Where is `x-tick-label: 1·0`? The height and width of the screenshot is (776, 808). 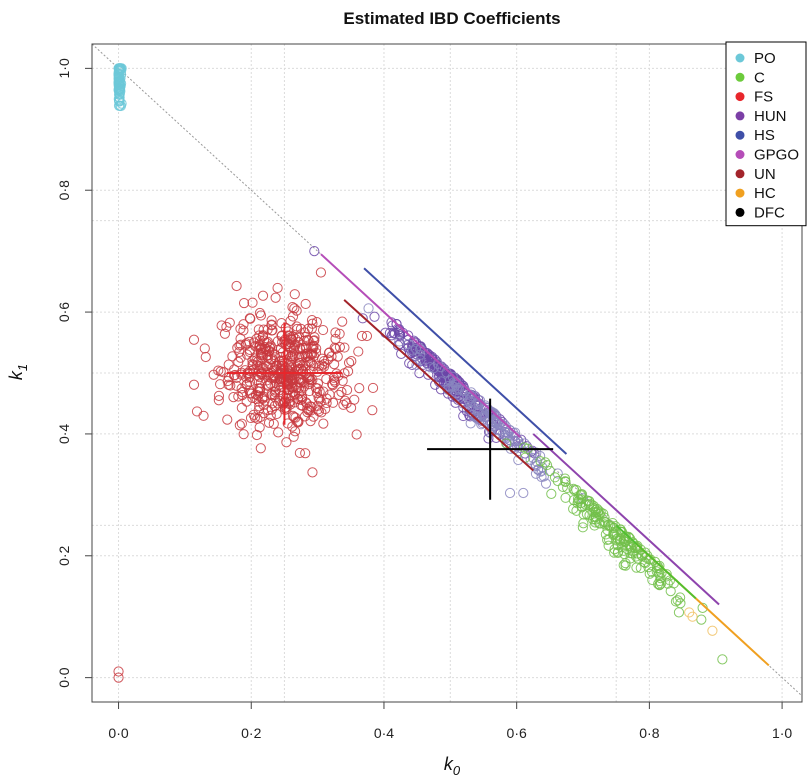
x-tick-label: 1·0 is located at coordinates (782, 733).